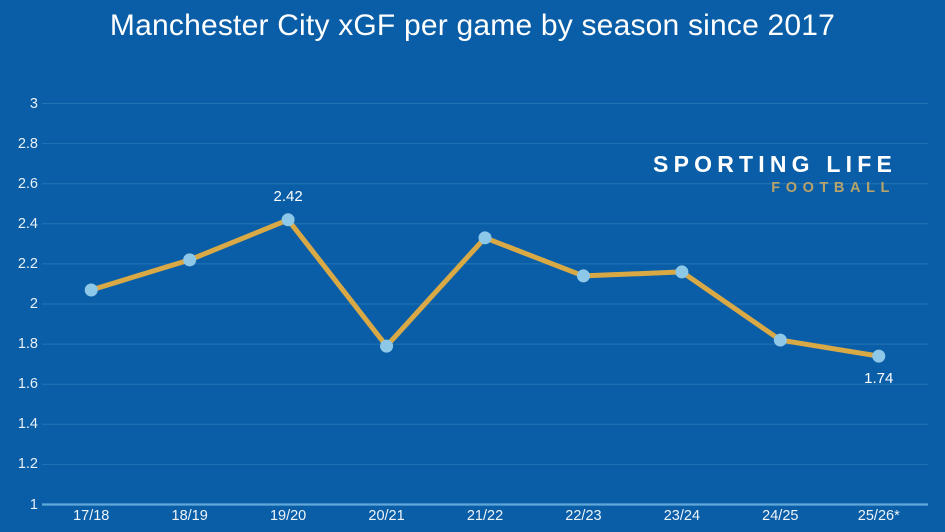 This screenshot has height=532, width=945. Describe the element at coordinates (189, 516) in the screenshot. I see `x-axis-tick-label: 18/19` at that location.